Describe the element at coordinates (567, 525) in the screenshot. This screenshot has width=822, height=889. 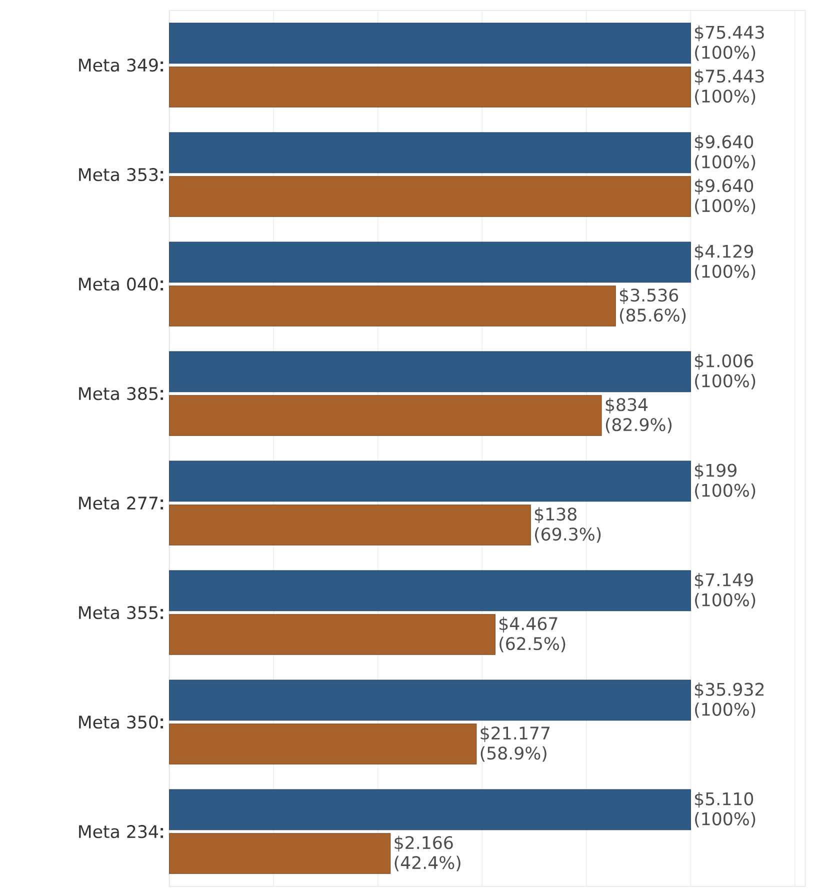
I see `data-label: $138 (69.3%)` at that location.